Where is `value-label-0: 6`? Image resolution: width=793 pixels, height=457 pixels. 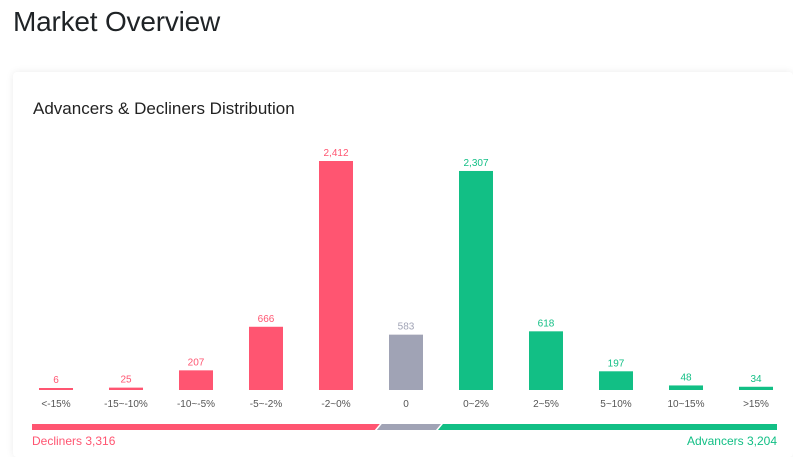 value-label-0: 6 is located at coordinates (56, 380).